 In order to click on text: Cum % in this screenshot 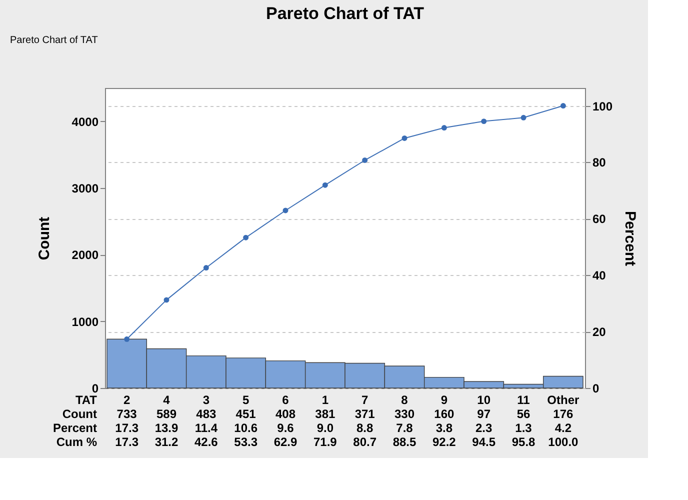, I will do `click(77, 442)`.